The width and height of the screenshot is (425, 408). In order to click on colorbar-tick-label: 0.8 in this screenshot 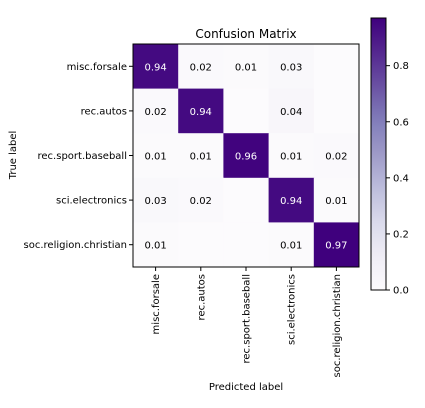, I will do `click(401, 66)`.